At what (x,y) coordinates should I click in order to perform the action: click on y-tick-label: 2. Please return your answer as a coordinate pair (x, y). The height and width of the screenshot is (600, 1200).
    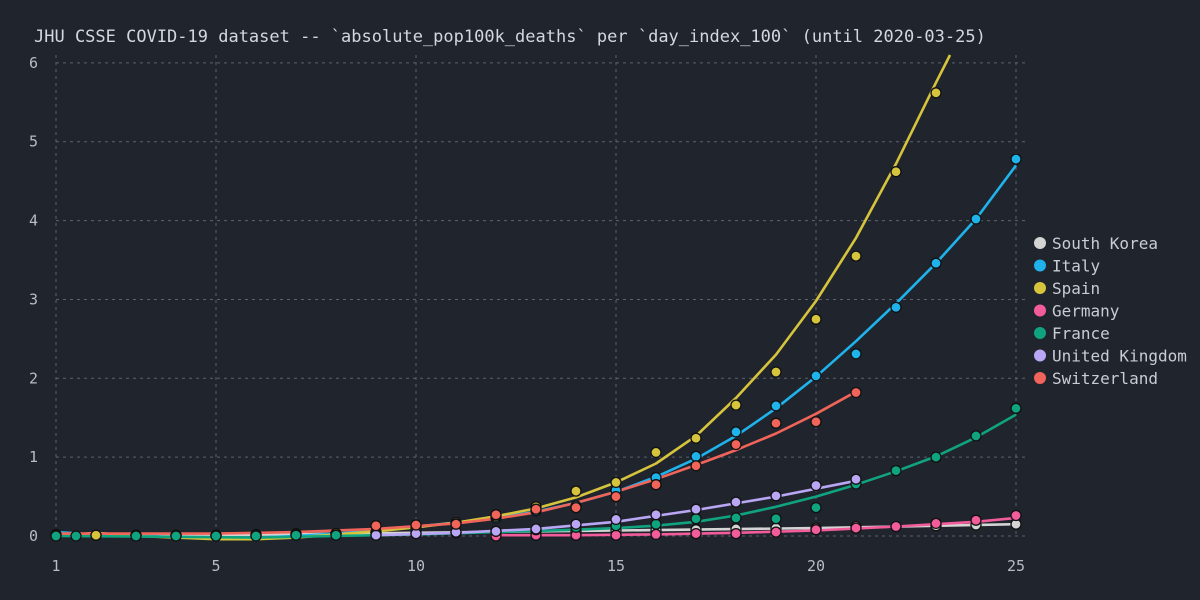
    Looking at the image, I should click on (33, 378).